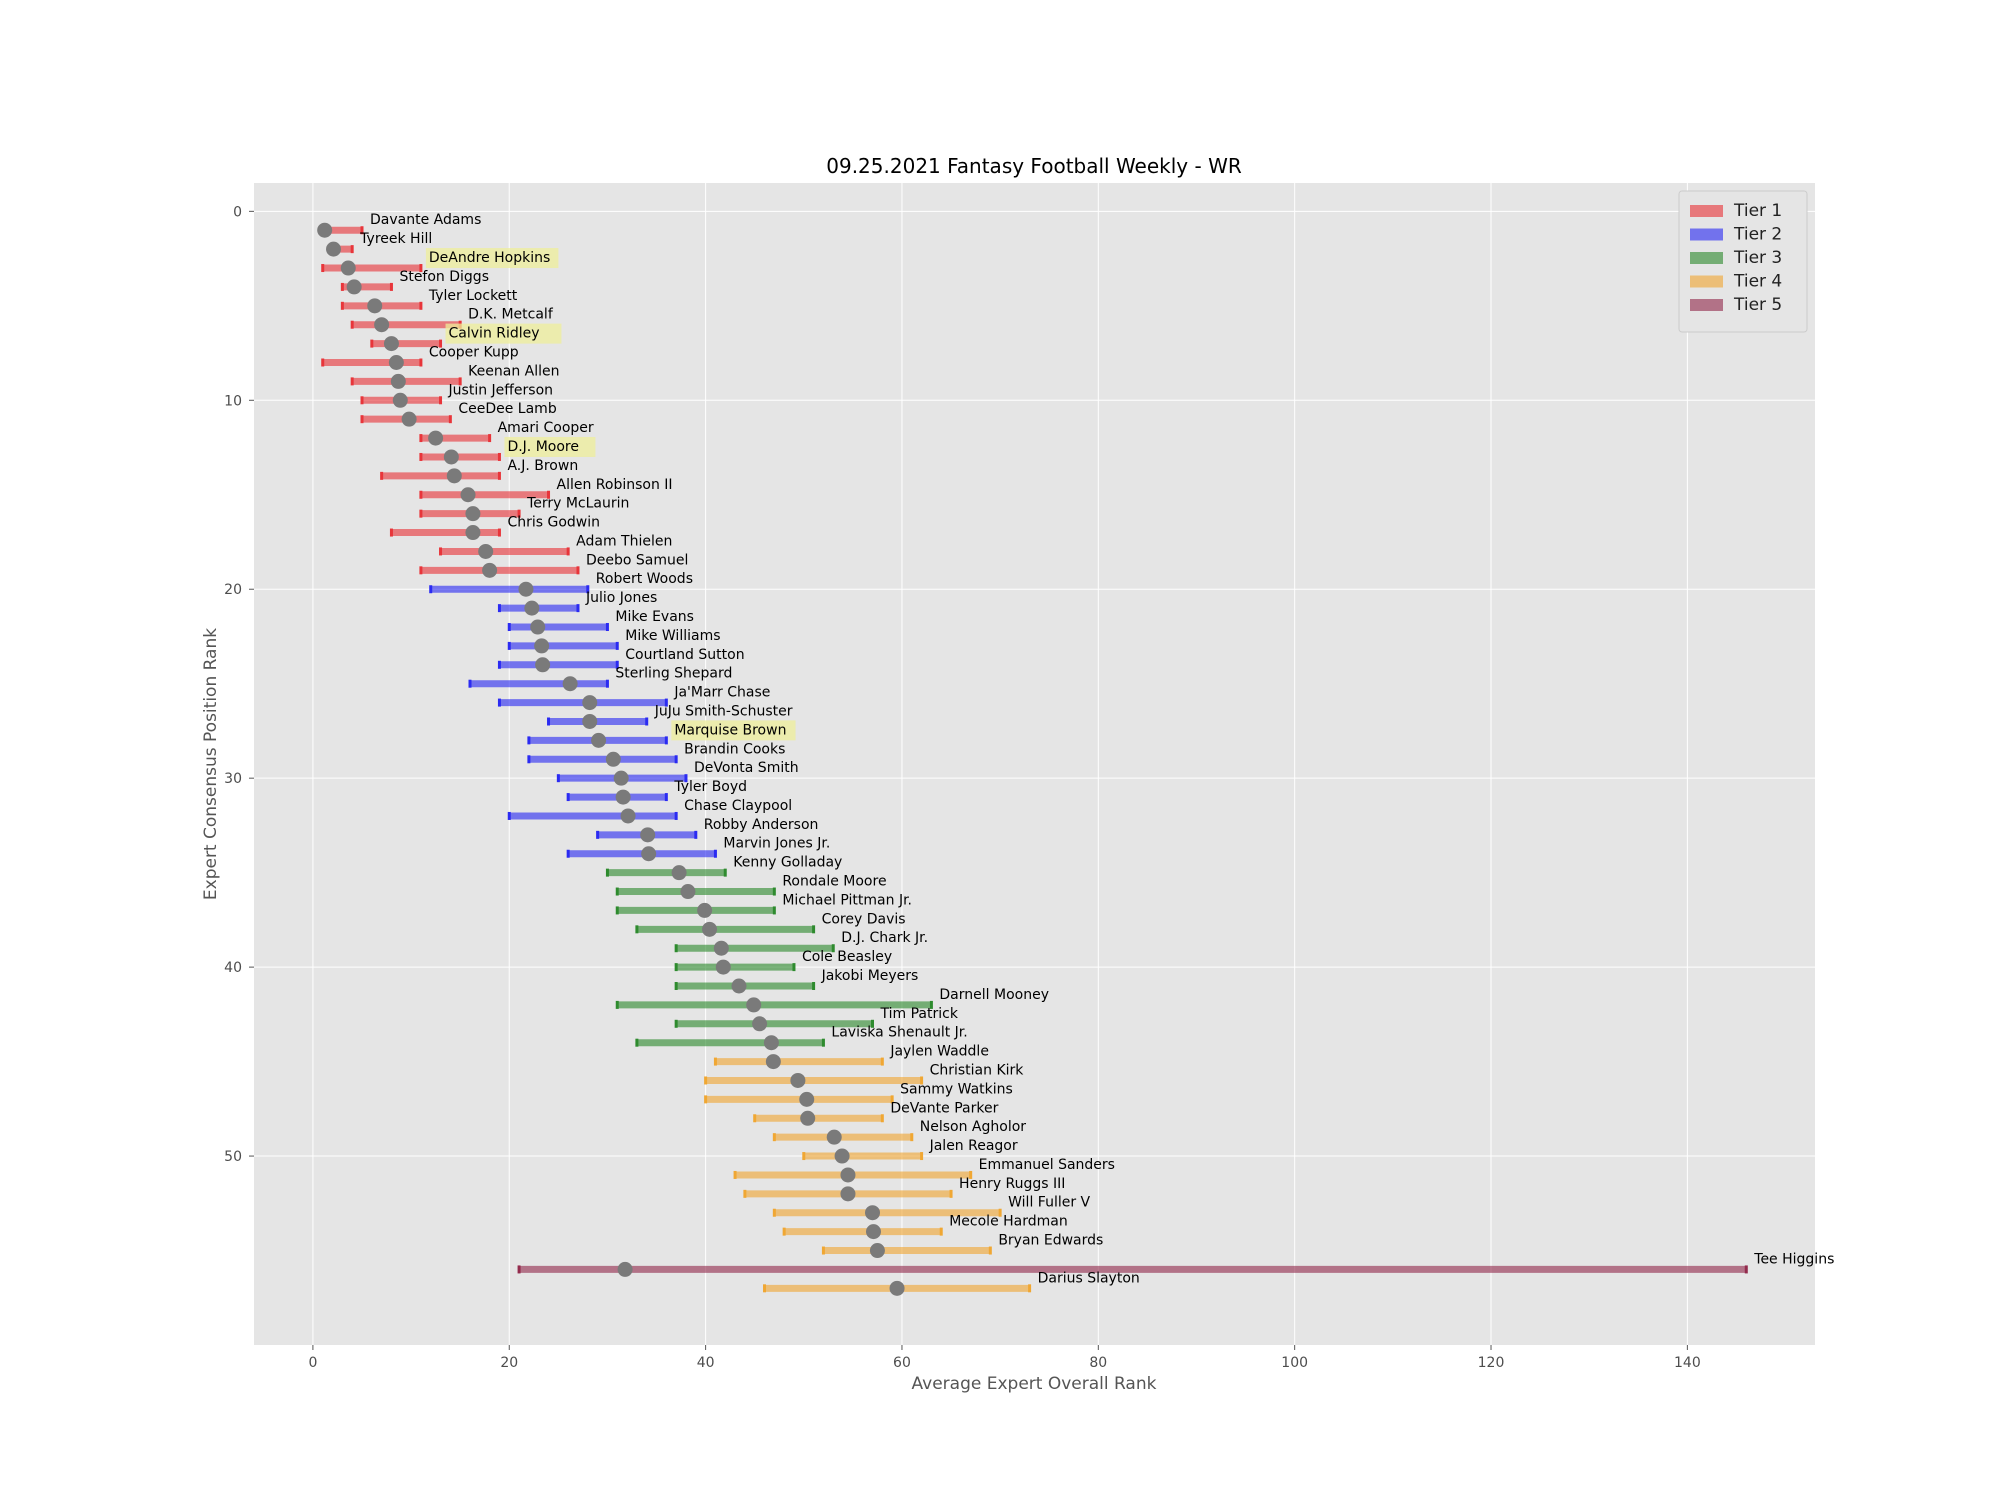 The width and height of the screenshot is (2000, 1500). I want to click on player-label: Robby Anderson, so click(761, 825).